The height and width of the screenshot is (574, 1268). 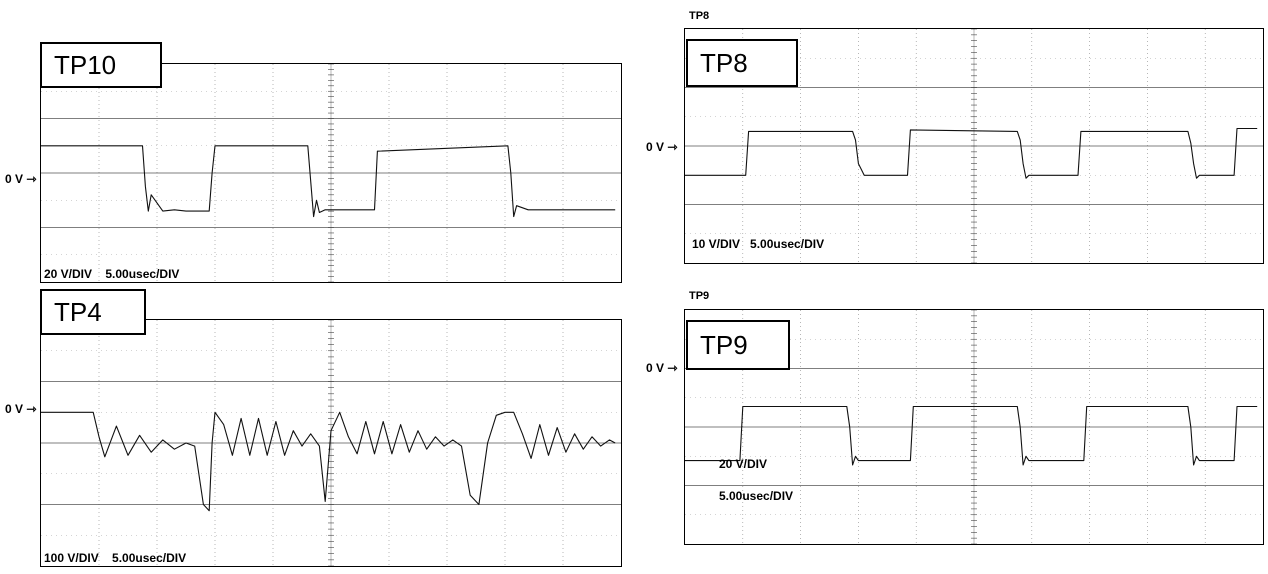 I want to click on zero-label-tp9: 0 V, so click(x=655, y=368).